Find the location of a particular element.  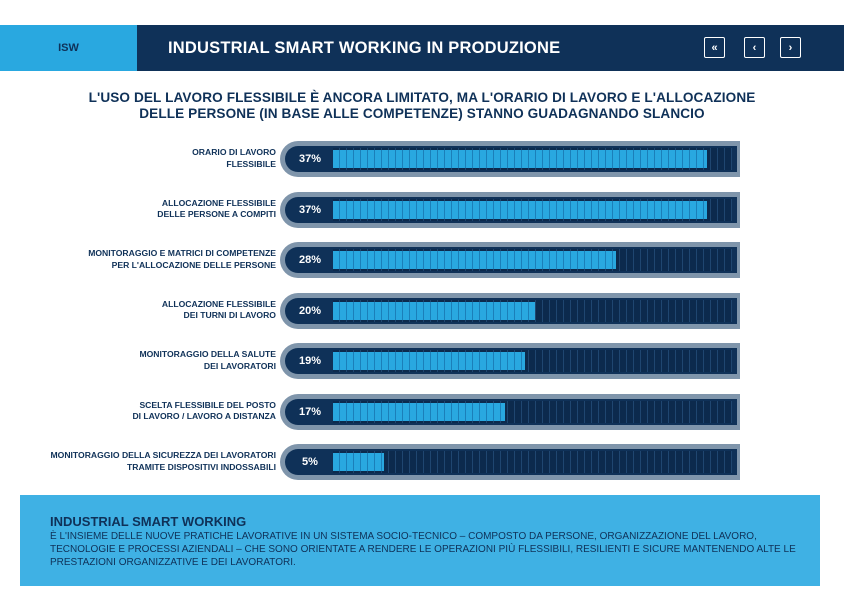

first-page-button: « is located at coordinates (714, 47).